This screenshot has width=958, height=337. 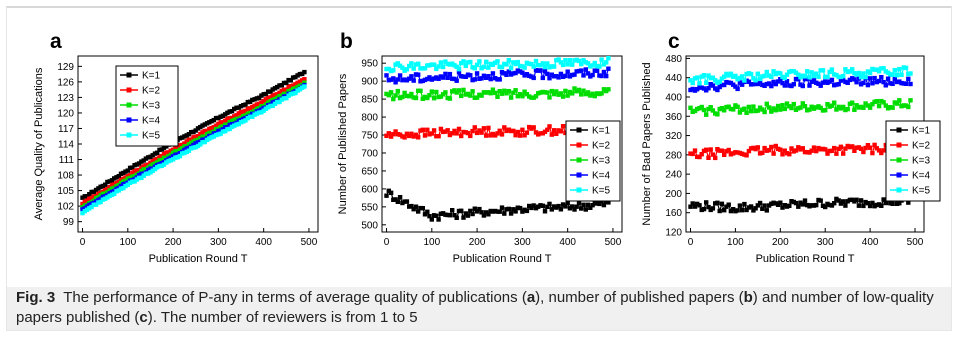 What do you see at coordinates (56, 41) in the screenshot?
I see `panel-label: a` at bounding box center [56, 41].